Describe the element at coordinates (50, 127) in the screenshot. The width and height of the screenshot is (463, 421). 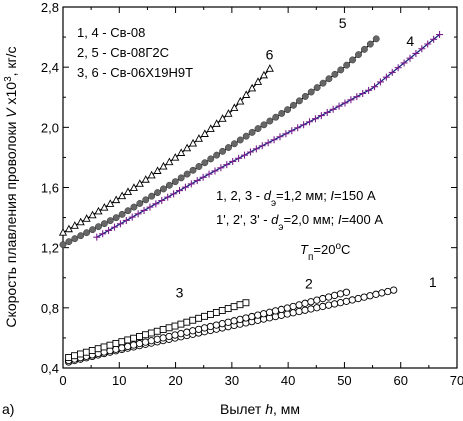
I see `y-tick-label: 2,0` at that location.